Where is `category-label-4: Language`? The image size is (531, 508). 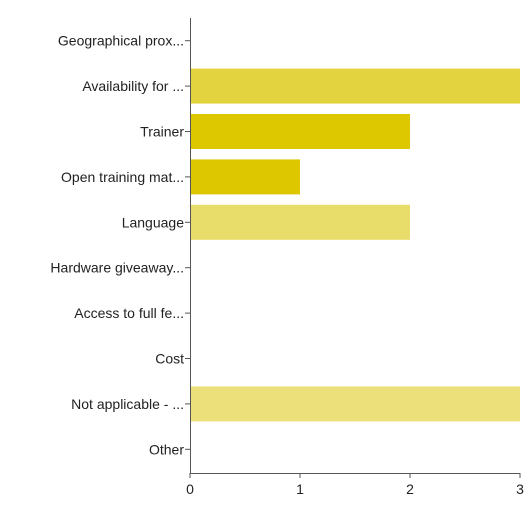
category-label-4: Language is located at coordinates (153, 222).